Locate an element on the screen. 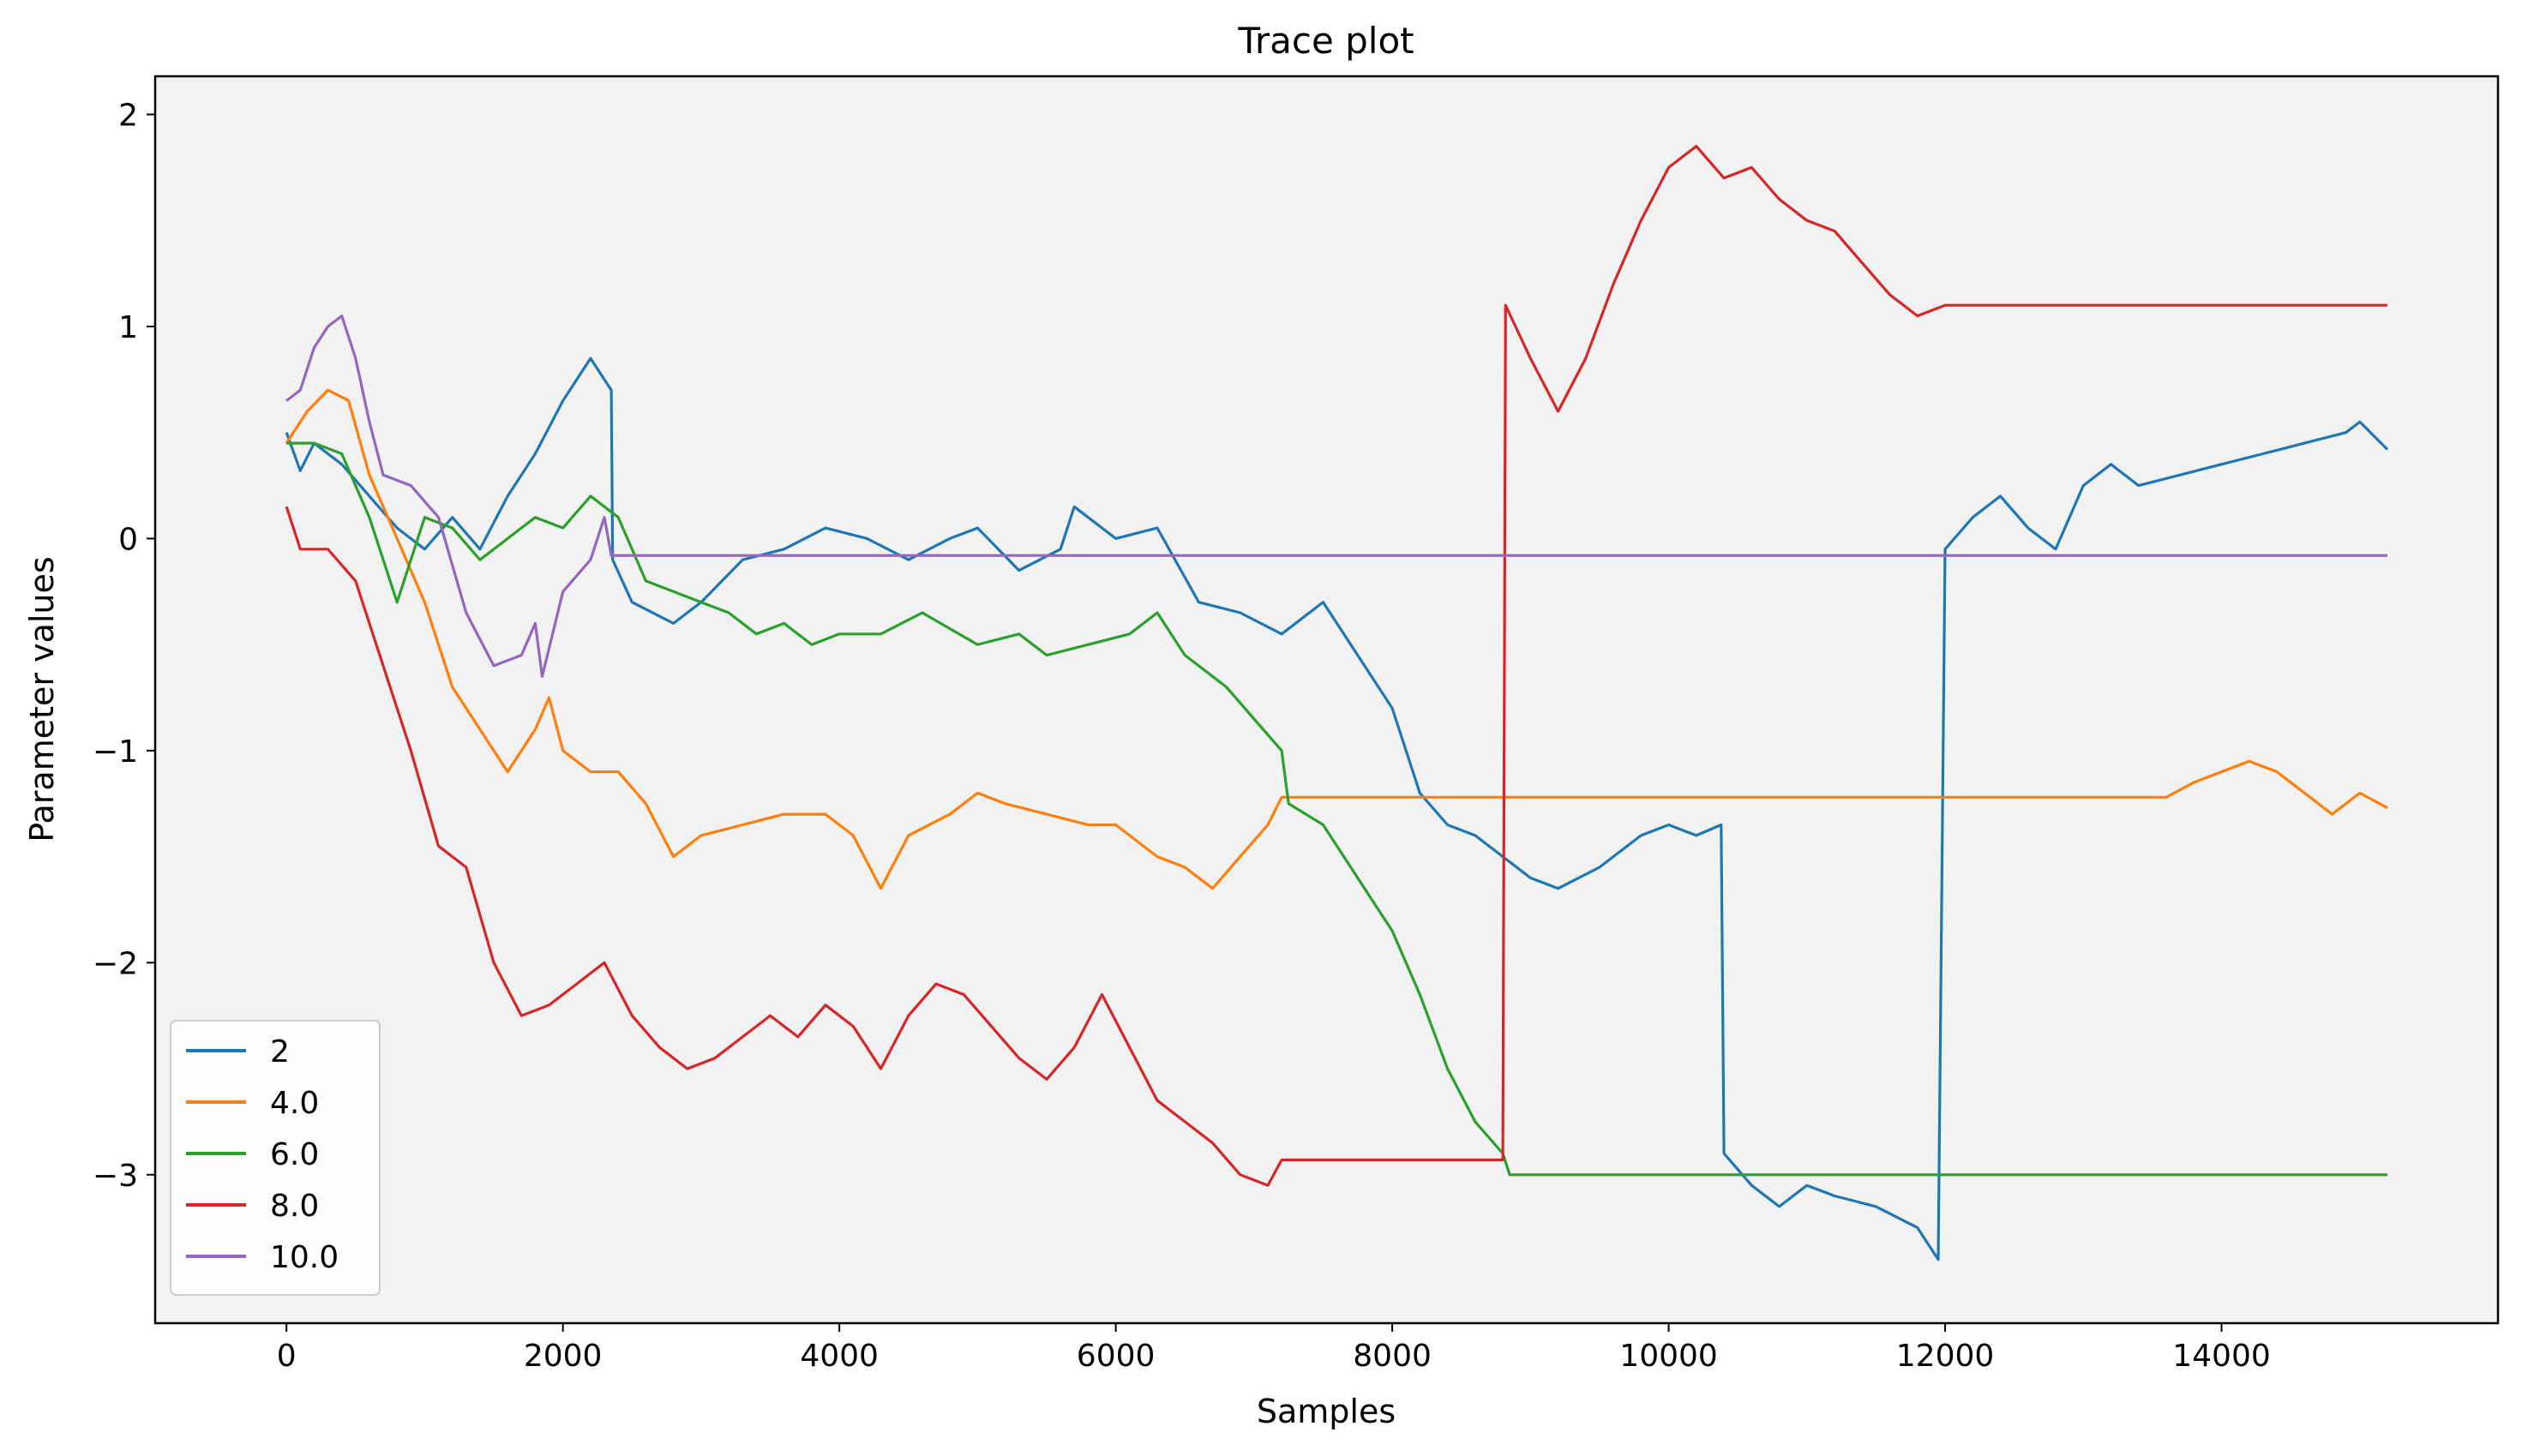  legend-label: 10.0 is located at coordinates (304, 1257).